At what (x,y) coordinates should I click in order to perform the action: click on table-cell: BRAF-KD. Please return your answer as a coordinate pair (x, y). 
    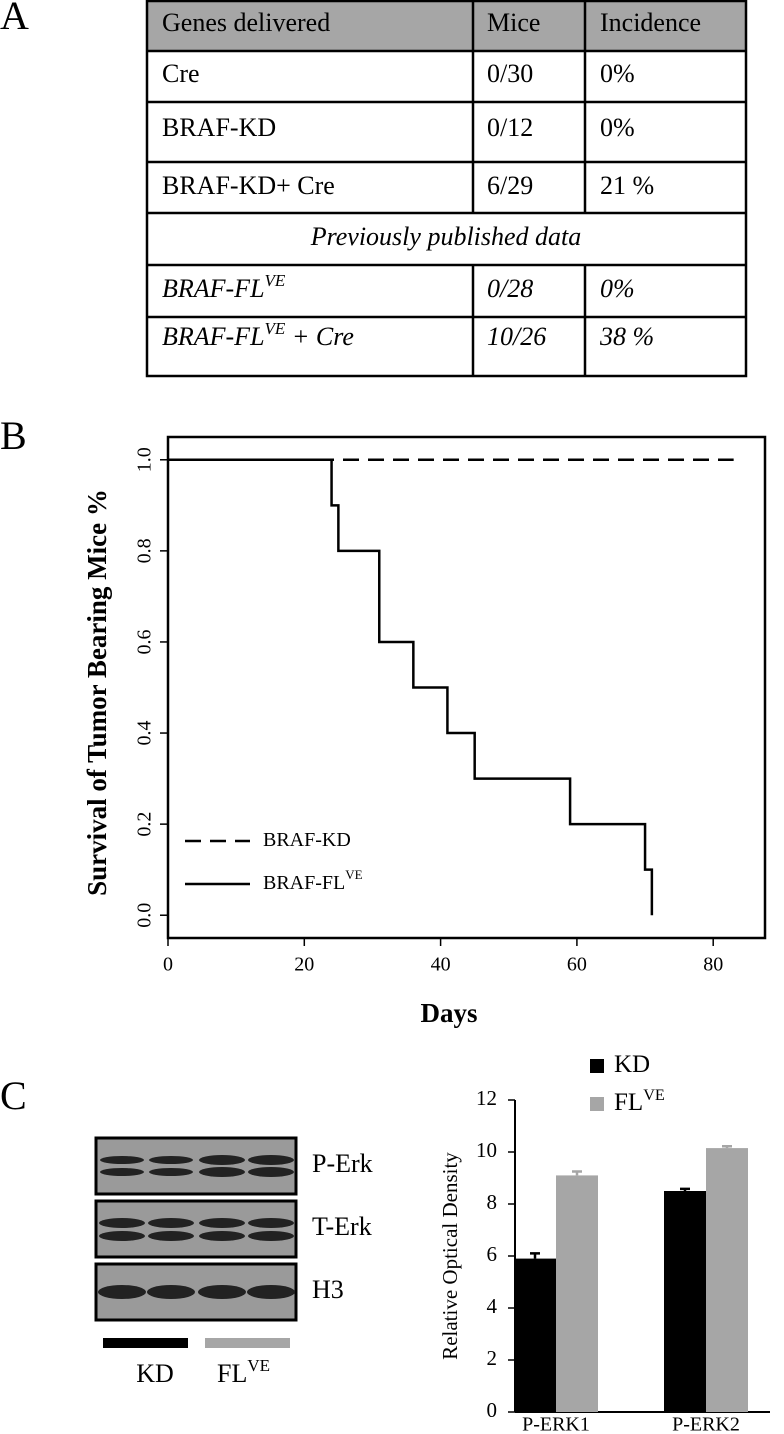
    Looking at the image, I should click on (219, 127).